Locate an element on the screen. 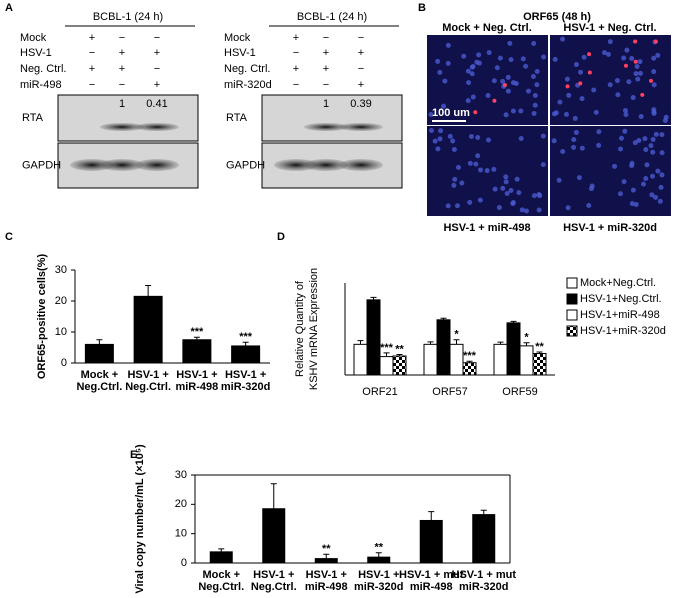 This screenshot has height=598, width=689. significance: ** is located at coordinates (378, 548).